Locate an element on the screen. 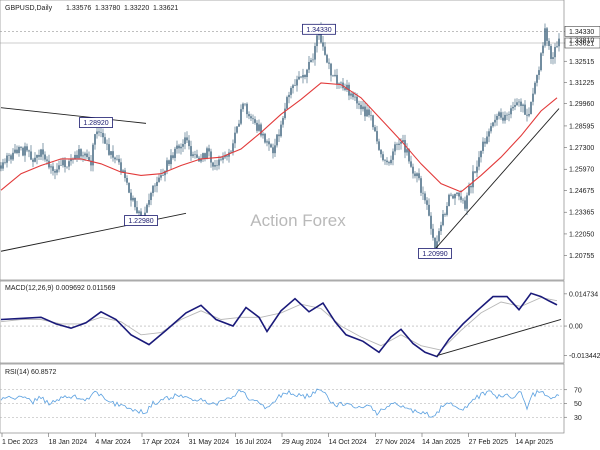 This screenshot has width=600, height=450. price-annotation: 1.34330 is located at coordinates (319, 29).